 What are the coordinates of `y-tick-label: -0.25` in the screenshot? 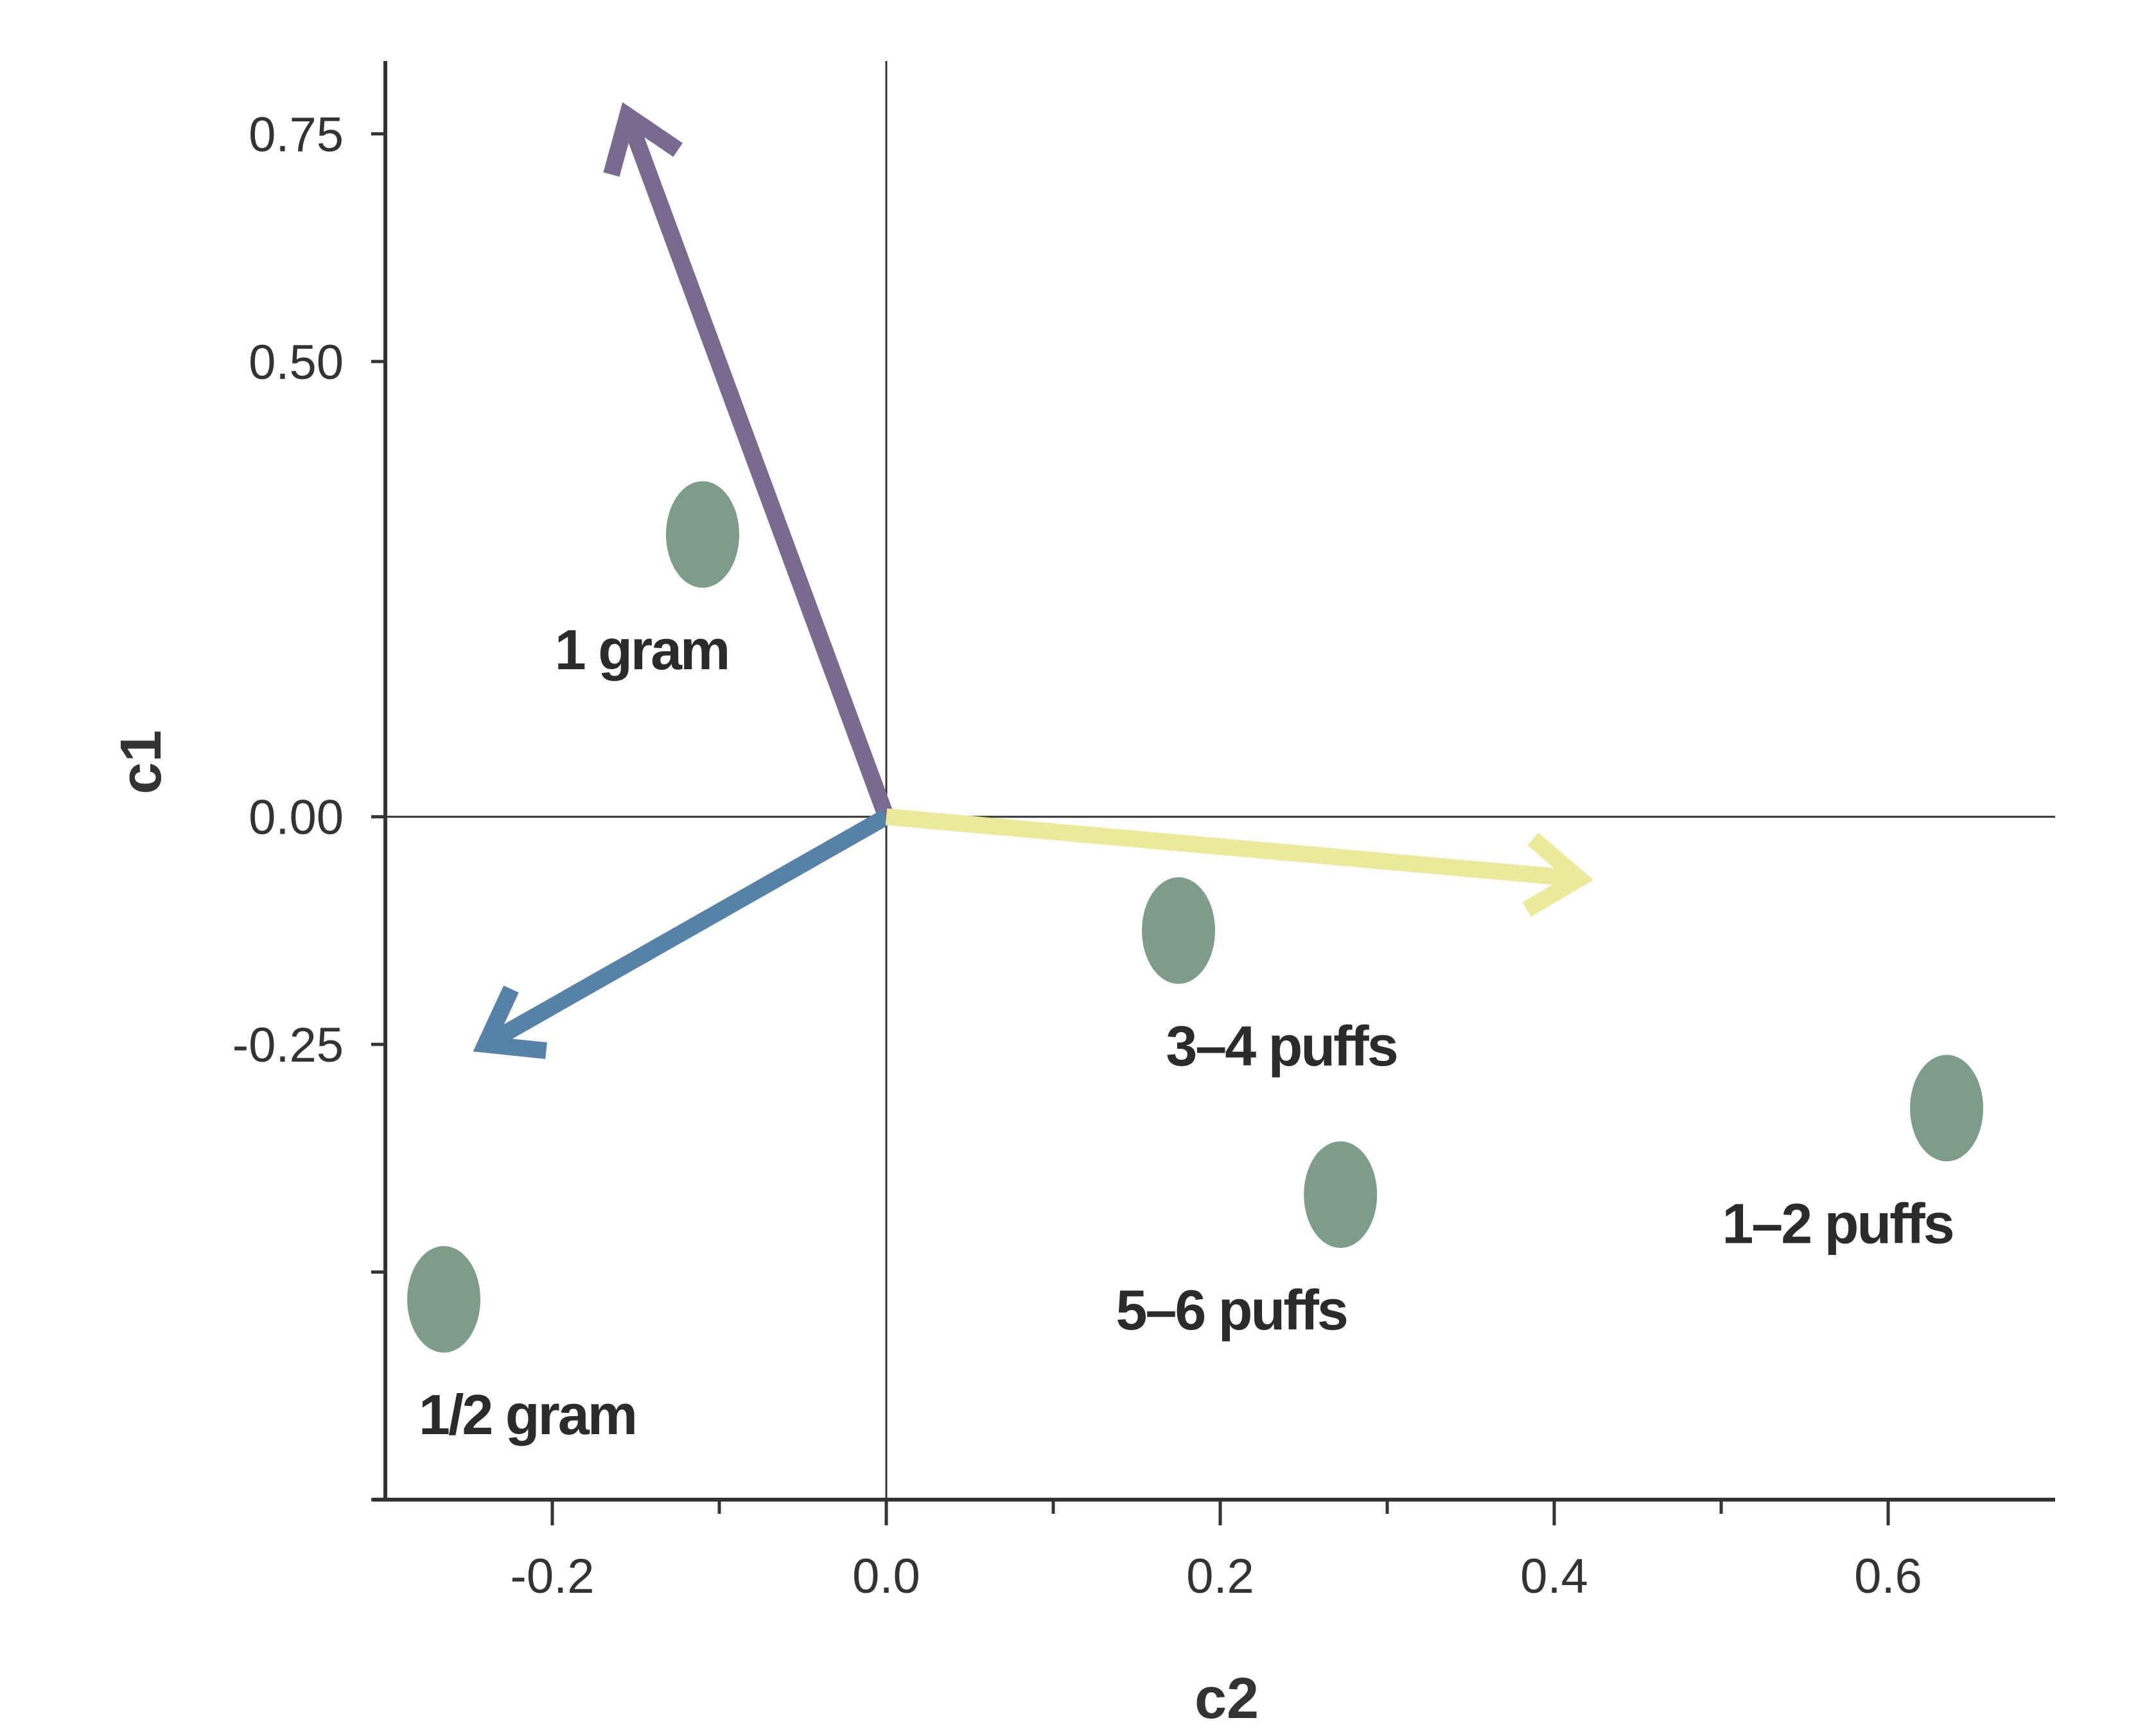 It's located at (288, 1045).